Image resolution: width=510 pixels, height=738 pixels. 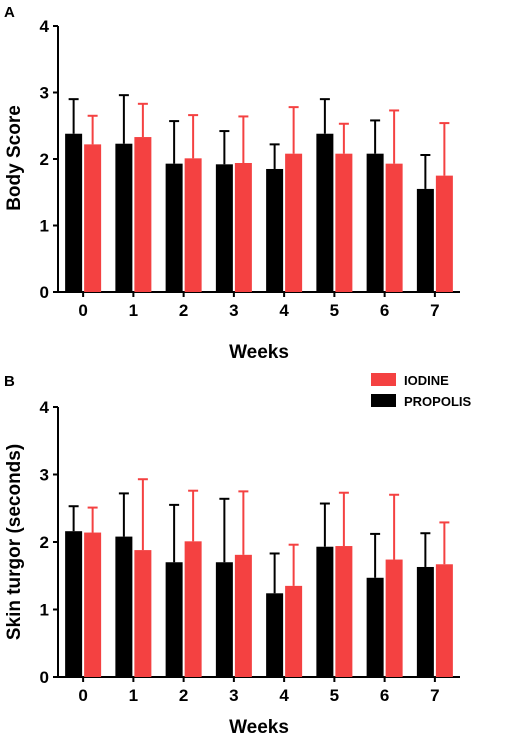 I want to click on legend-swatch-propolis, so click(x=383, y=400).